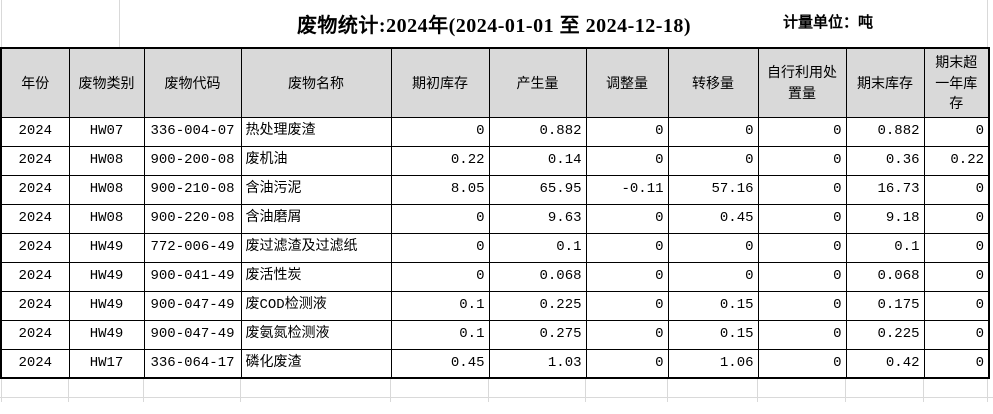 The width and height of the screenshot is (993, 414). I want to click on cell-transferred-amount: 57.16, so click(713, 189).